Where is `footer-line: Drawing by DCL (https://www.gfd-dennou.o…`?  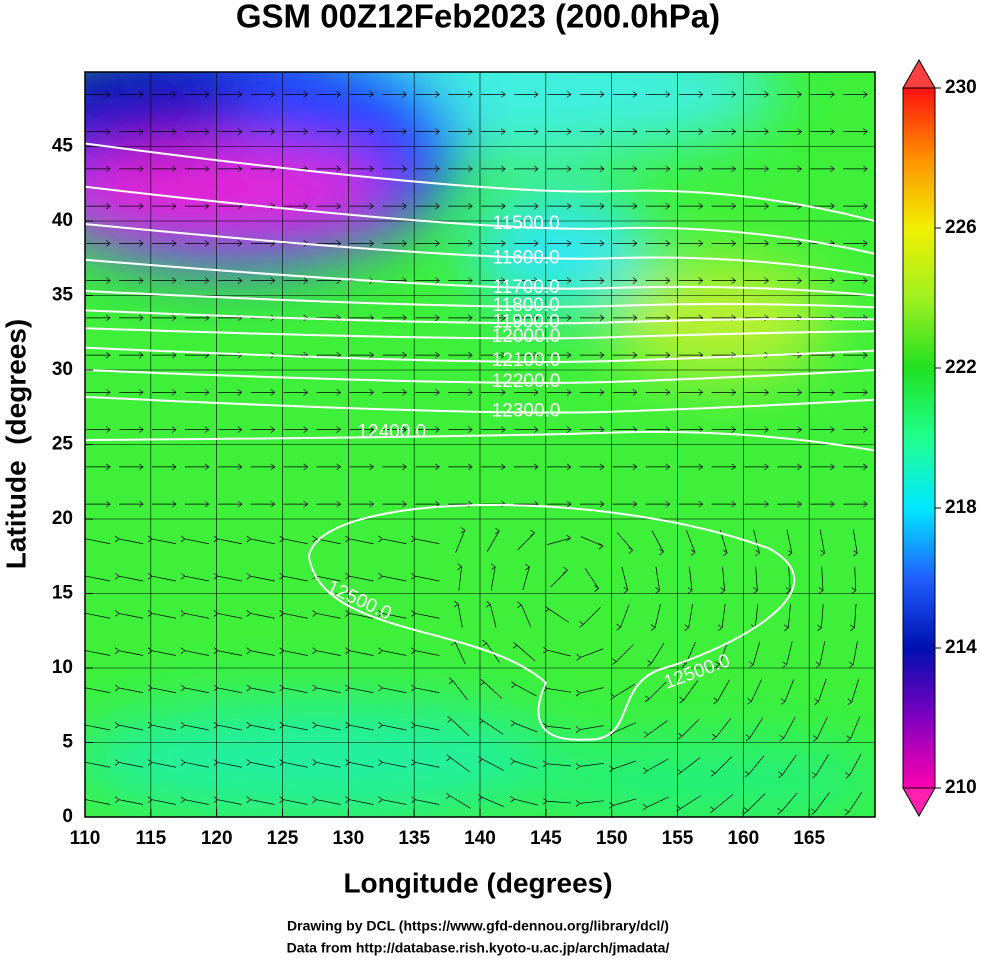
footer-line: Drawing by DCL (https://www.gfd-dennou.o… is located at coordinates (478, 926).